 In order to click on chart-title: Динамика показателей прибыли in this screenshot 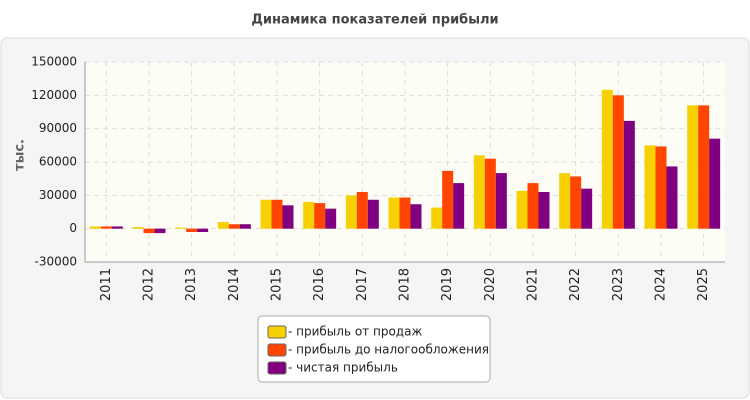, I will do `click(374, 20)`.